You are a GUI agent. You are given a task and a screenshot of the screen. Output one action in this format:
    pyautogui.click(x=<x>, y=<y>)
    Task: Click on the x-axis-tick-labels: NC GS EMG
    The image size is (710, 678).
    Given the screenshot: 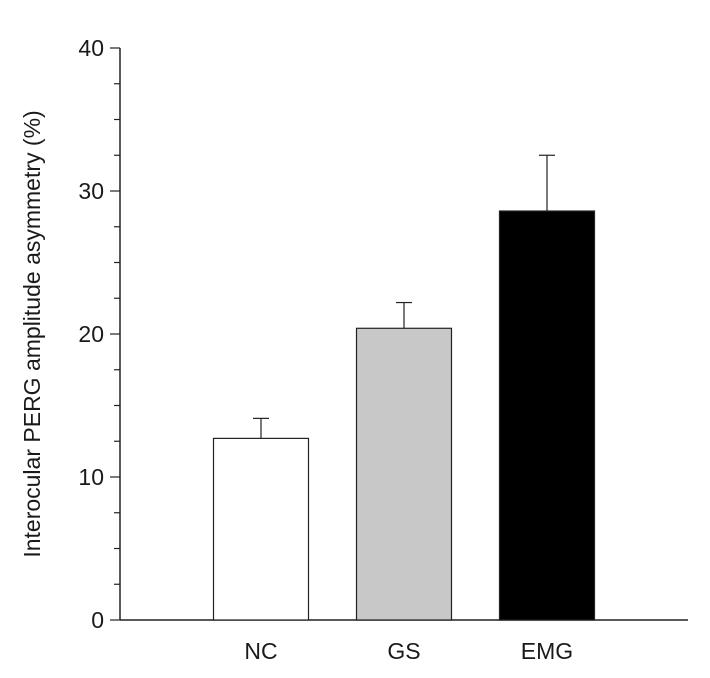 What is the action you would take?
    pyautogui.click(x=408, y=651)
    